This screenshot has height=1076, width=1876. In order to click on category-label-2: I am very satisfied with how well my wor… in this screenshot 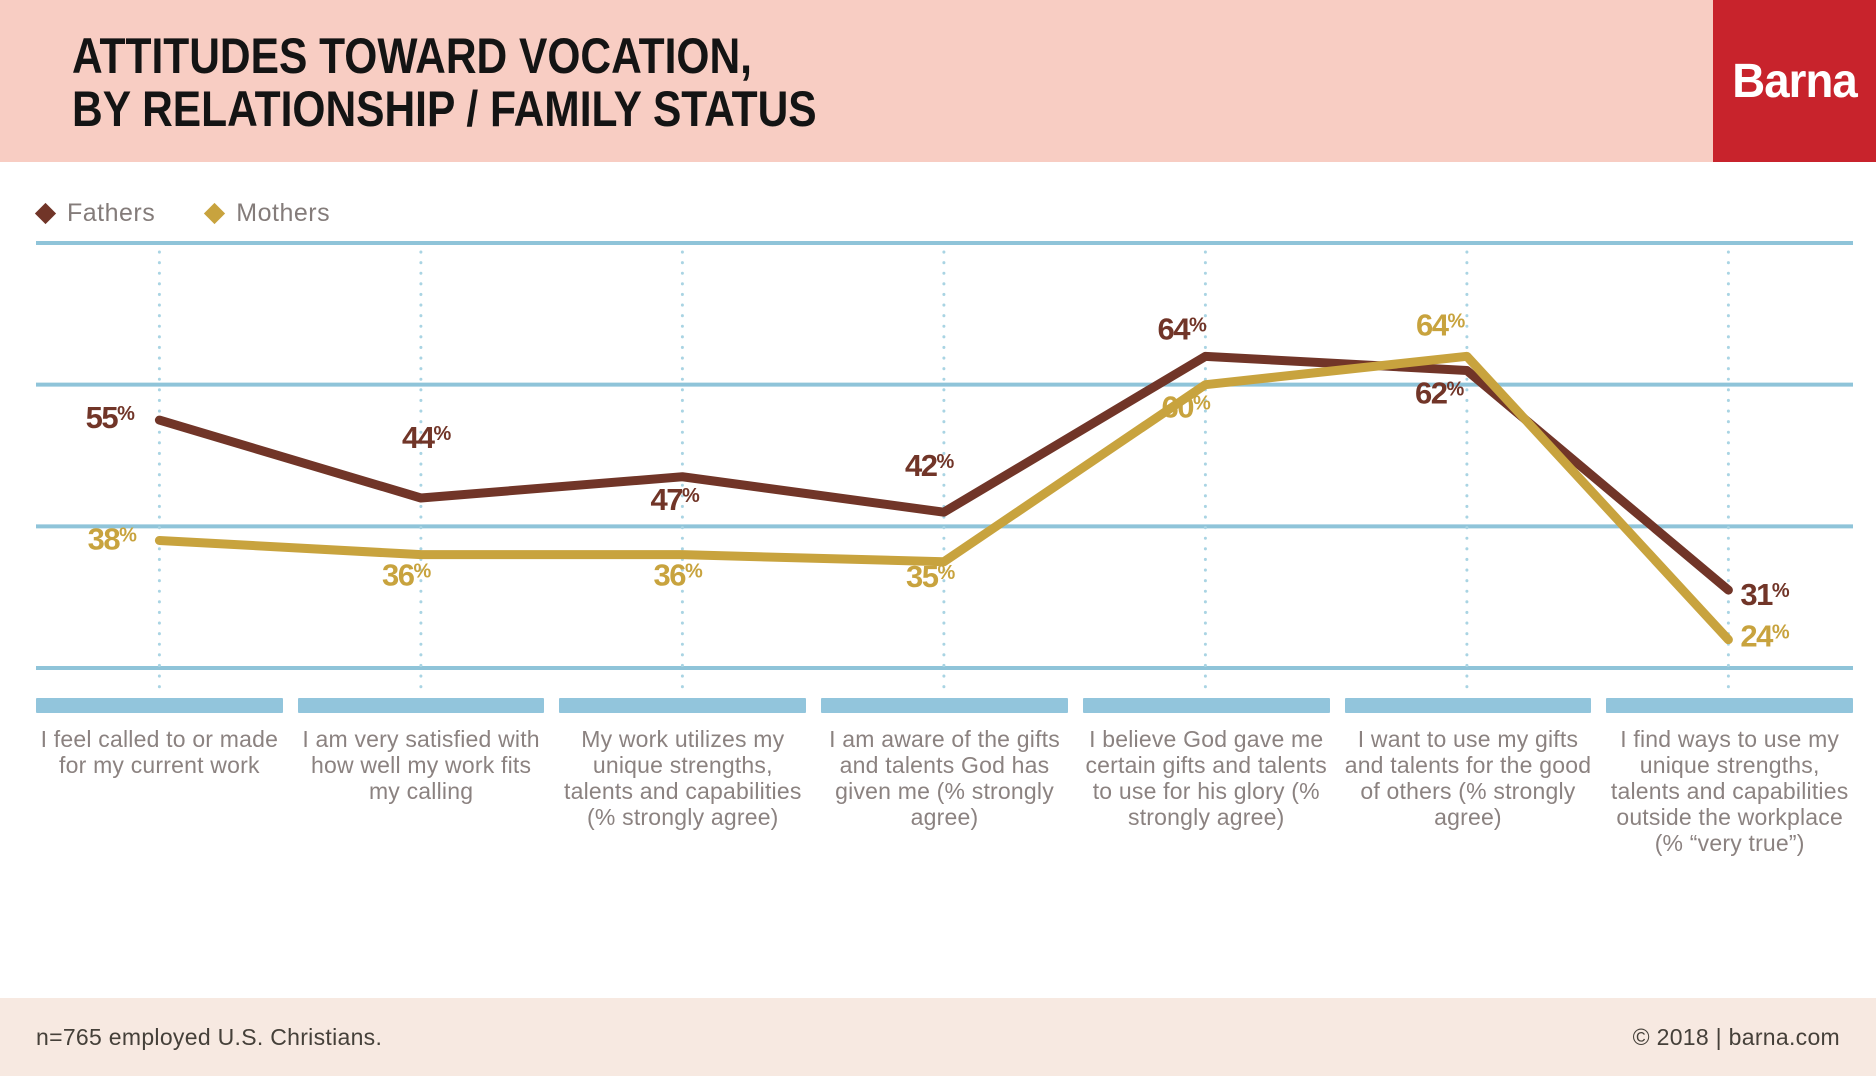, I will do `click(421, 765)`.